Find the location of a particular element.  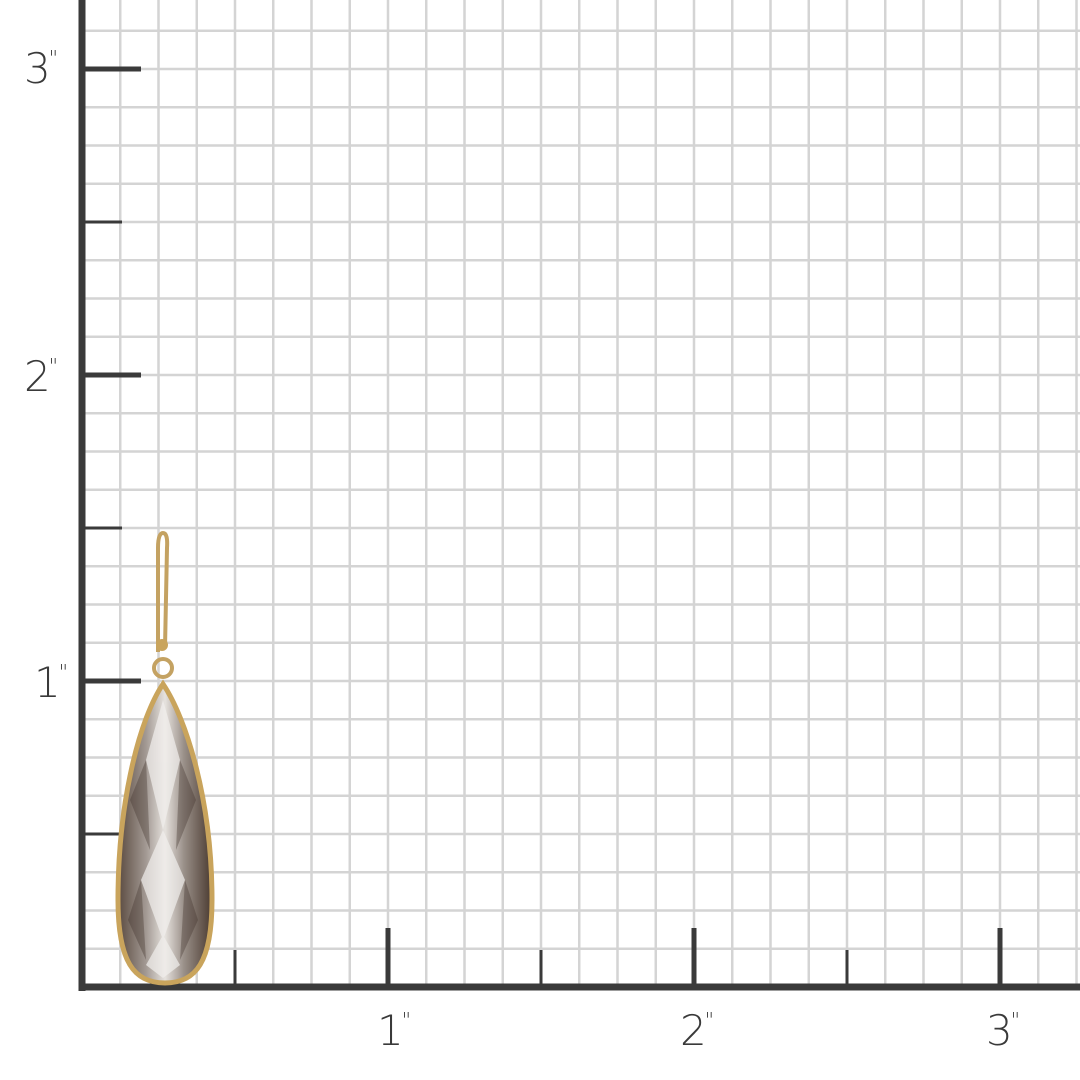

y-label-2in: 2" is located at coordinates (41, 376).